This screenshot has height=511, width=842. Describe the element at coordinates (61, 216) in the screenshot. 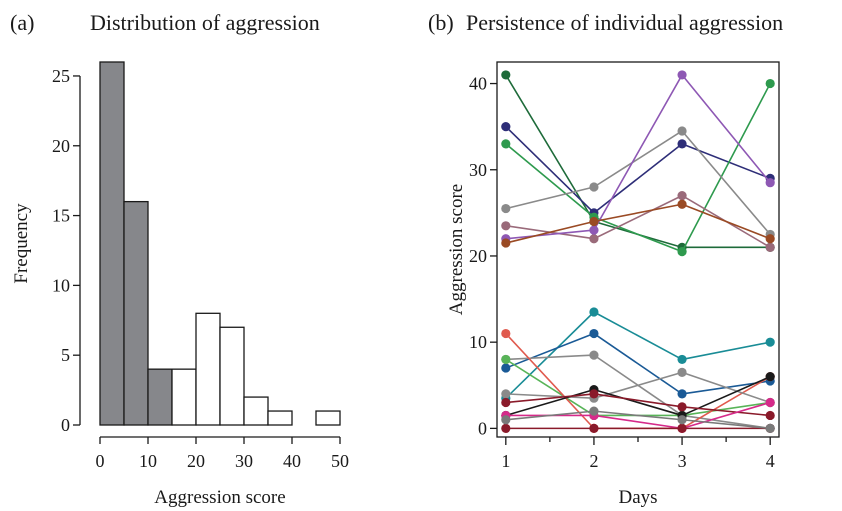

I see `histogram-y-tick-label: 15` at that location.